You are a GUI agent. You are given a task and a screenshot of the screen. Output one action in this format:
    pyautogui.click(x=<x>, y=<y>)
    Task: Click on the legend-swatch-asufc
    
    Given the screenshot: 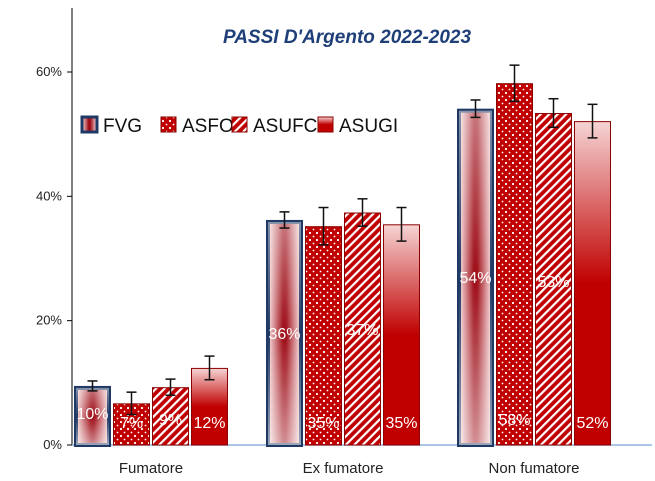 What is the action you would take?
    pyautogui.click(x=239, y=124)
    